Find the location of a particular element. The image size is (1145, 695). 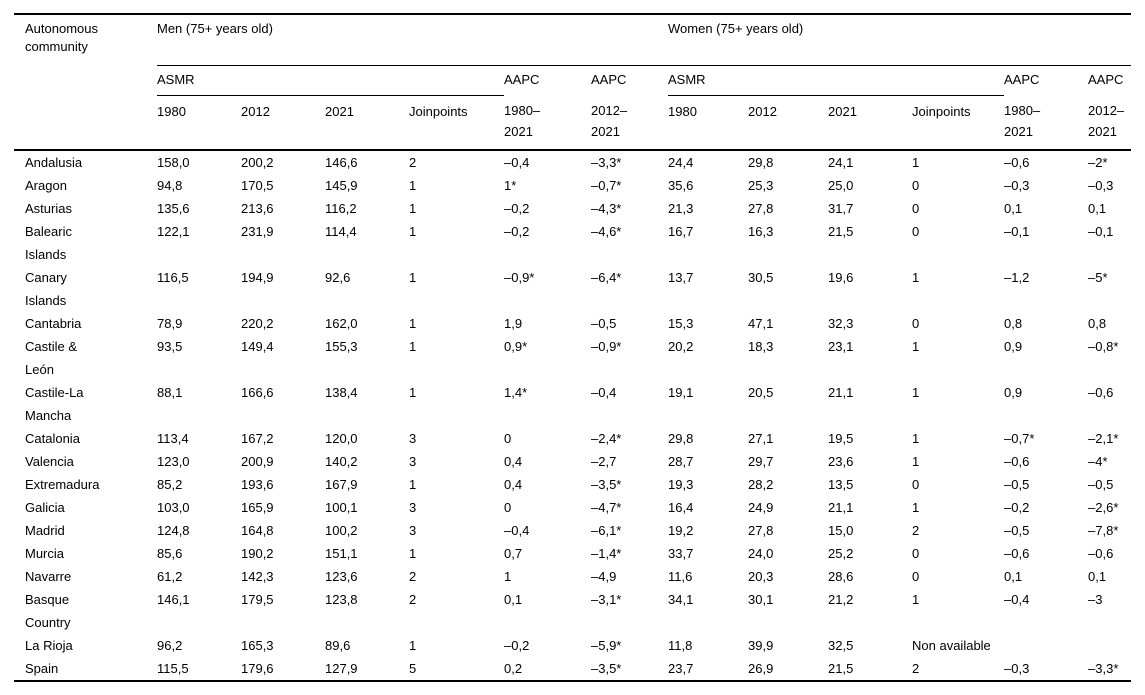

value-cell: –2,4* is located at coordinates (606, 438).